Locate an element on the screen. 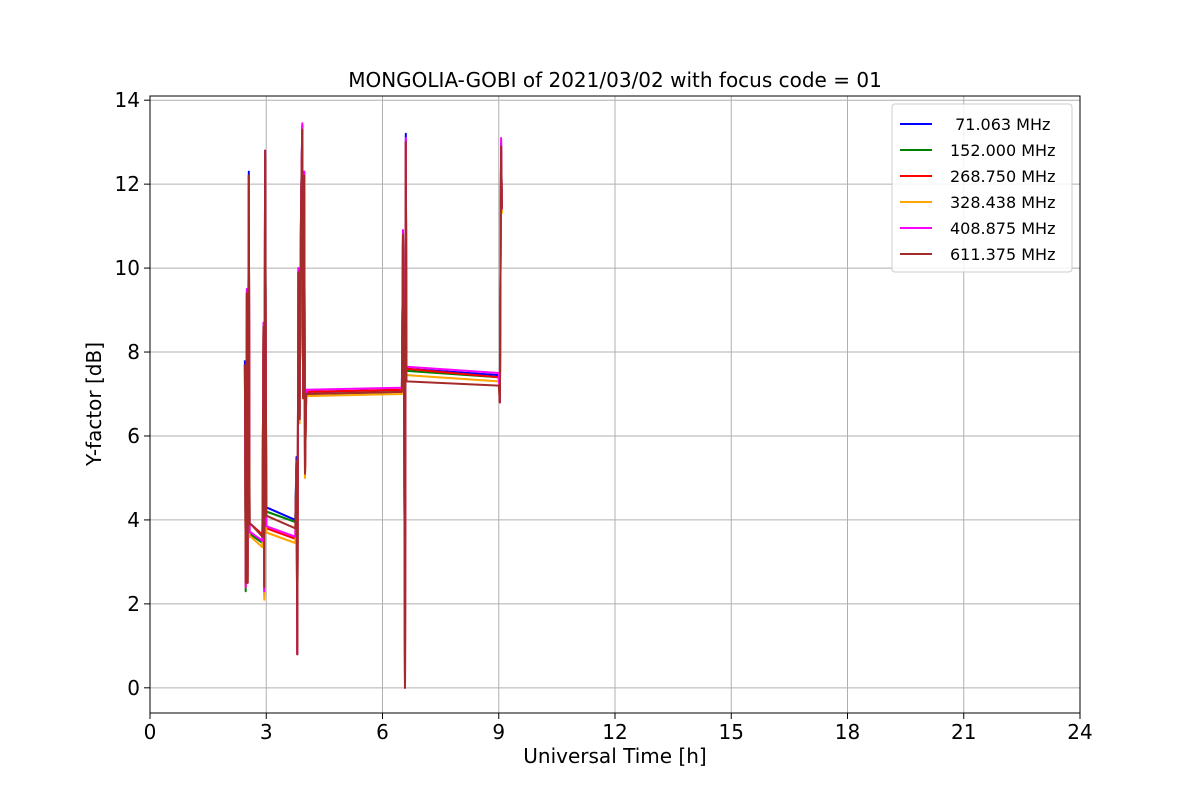  legend-label: 268.750 MHz is located at coordinates (1002, 176).